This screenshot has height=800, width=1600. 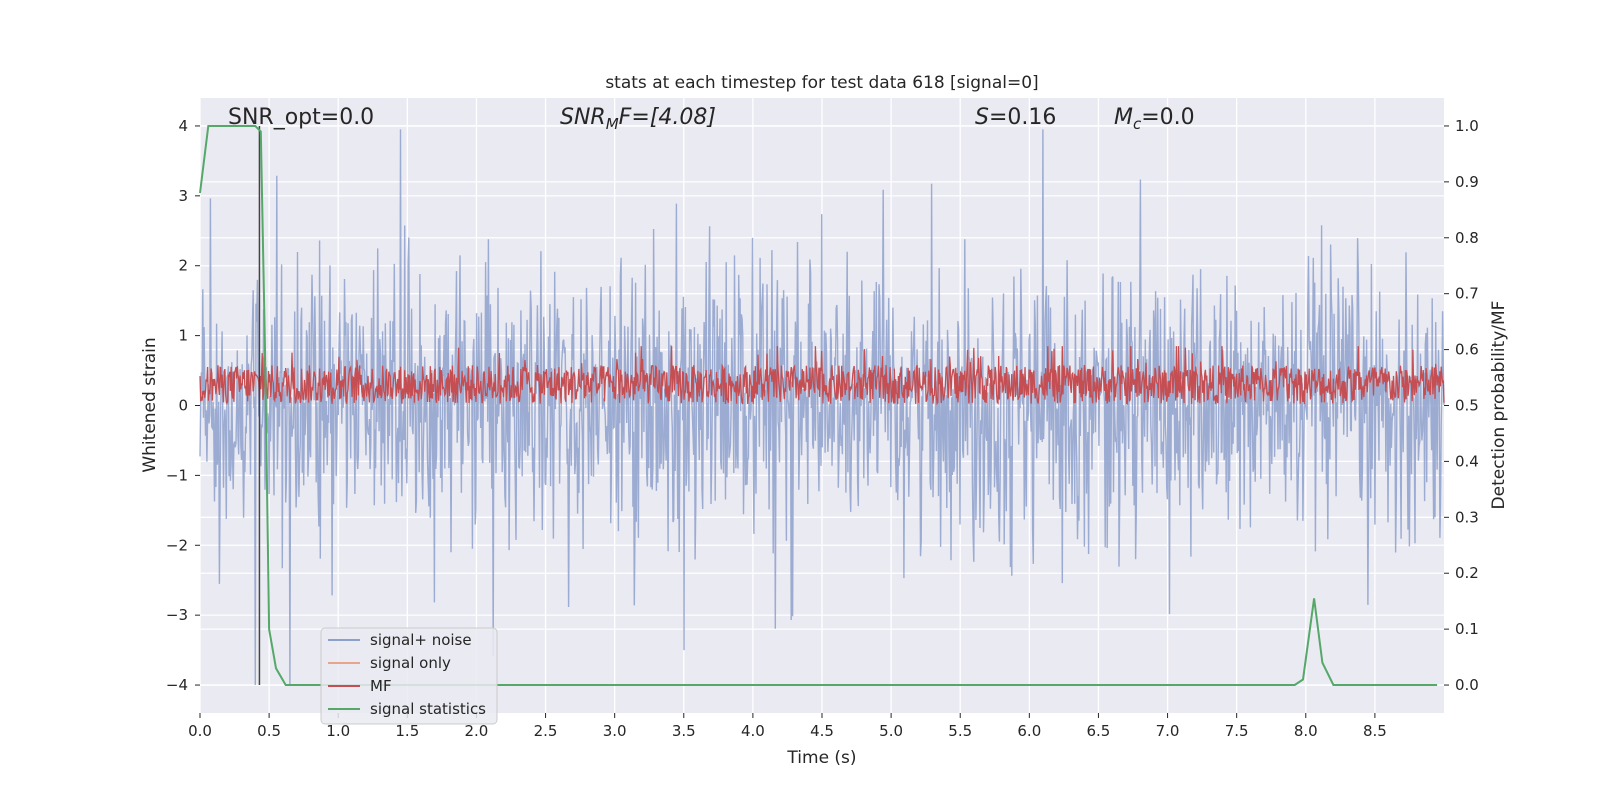 I want to click on y-right-tick-label: 0.9, so click(x=1467, y=182).